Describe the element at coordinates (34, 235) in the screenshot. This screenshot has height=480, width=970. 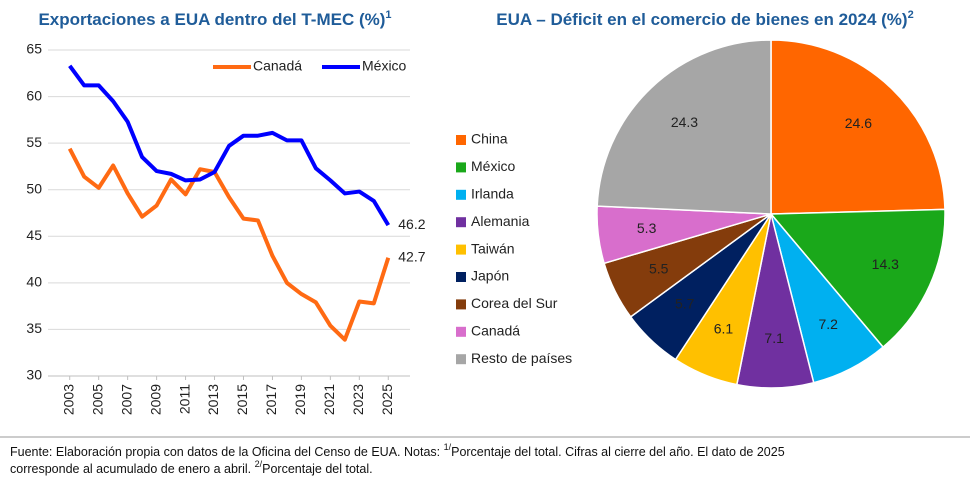
I see `y-tick-label: 45` at that location.